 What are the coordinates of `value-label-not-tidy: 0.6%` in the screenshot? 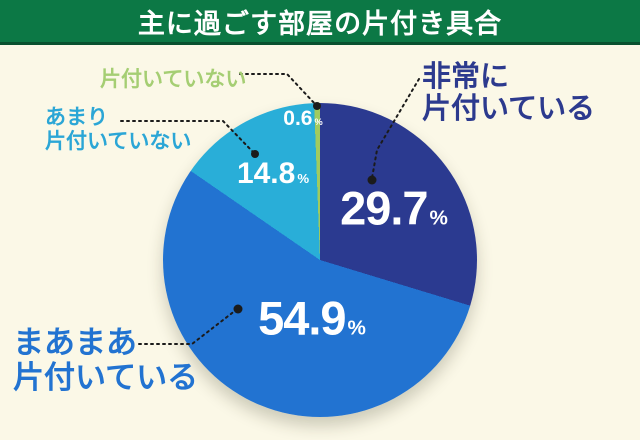 It's located at (302, 119).